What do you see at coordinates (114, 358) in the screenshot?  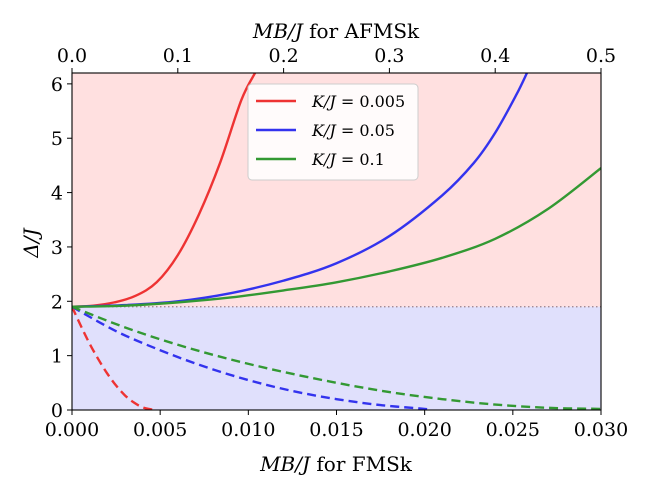 I see `series-1-dashed-line` at bounding box center [114, 358].